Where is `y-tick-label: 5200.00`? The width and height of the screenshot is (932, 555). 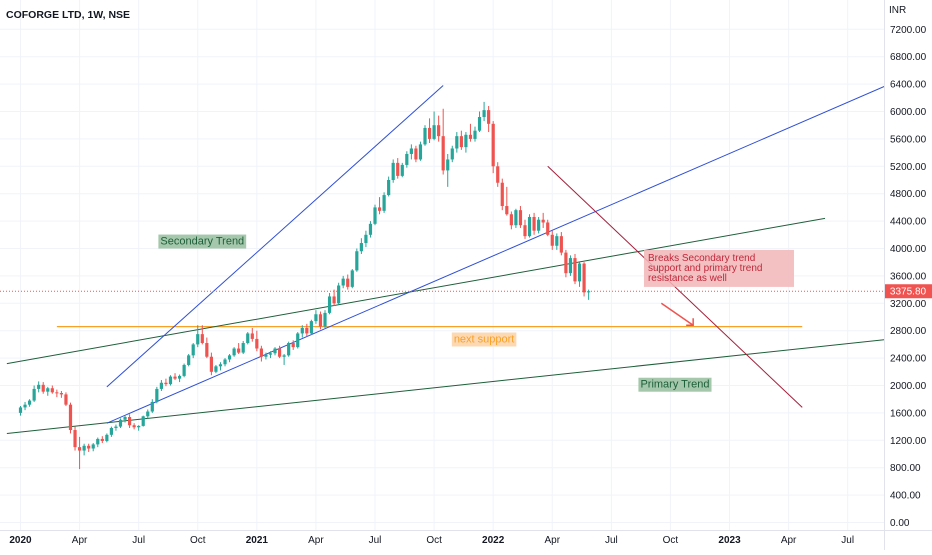 y-tick-label: 5200.00 is located at coordinates (908, 167).